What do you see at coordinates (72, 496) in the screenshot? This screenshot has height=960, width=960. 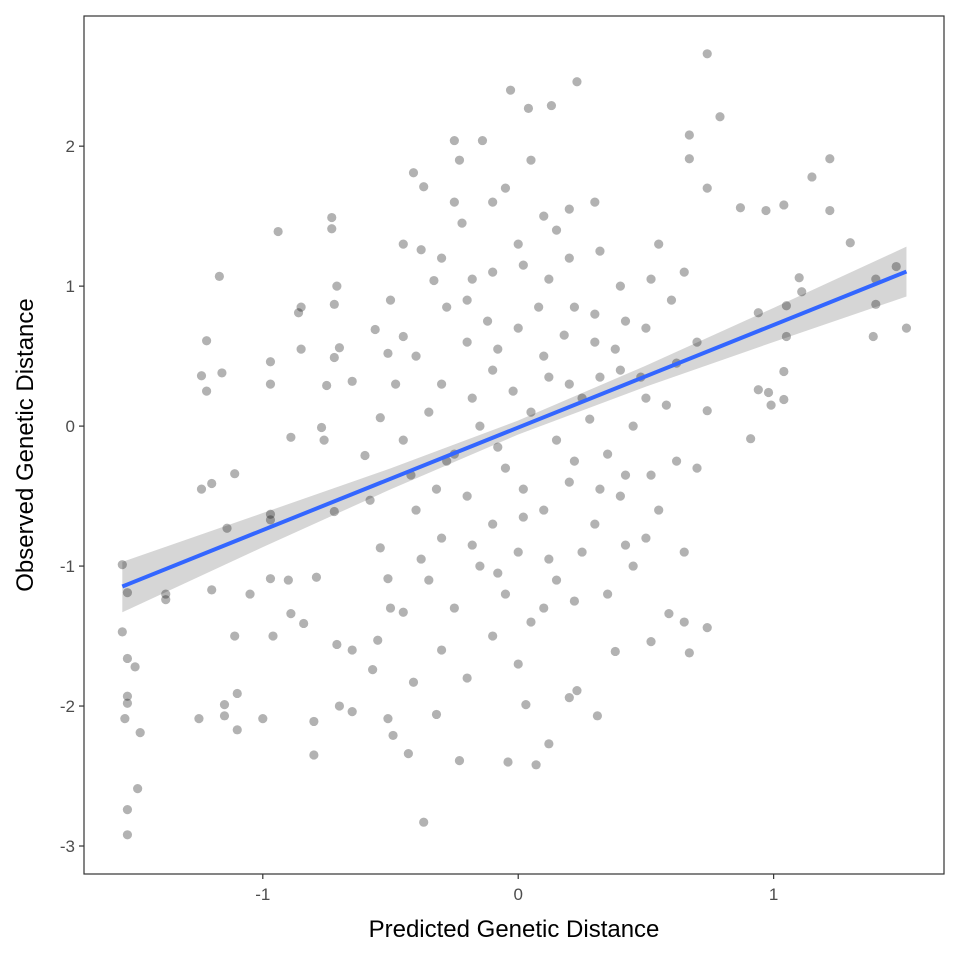 I see `y-axis: -3 -2 -1 0 1 2` at bounding box center [72, 496].